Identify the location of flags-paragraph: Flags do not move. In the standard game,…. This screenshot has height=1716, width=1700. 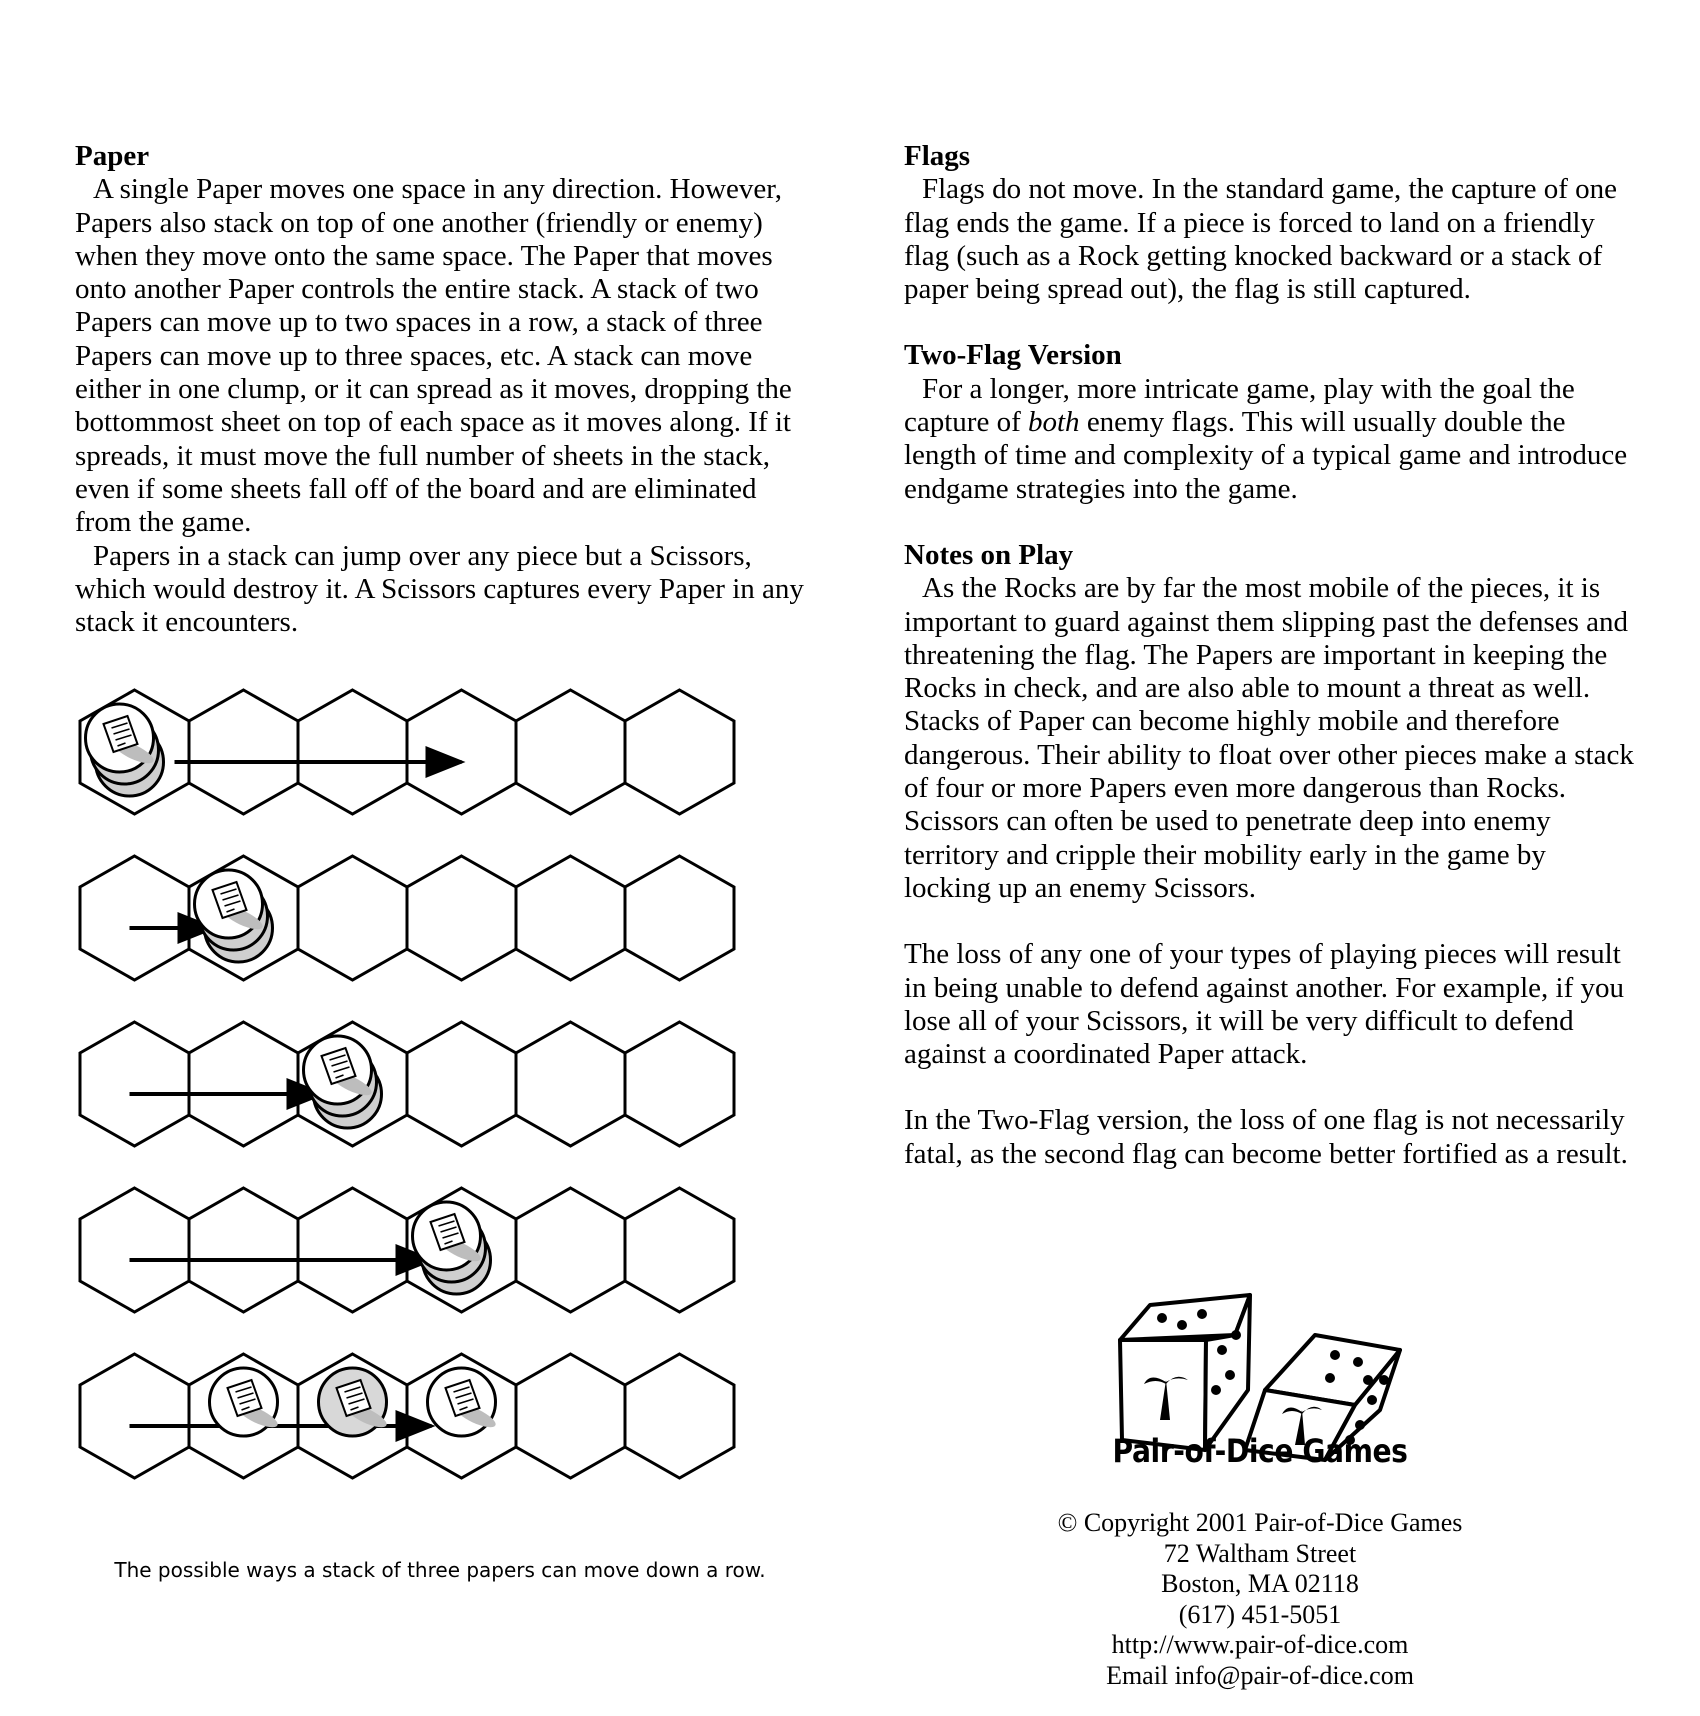
(1260, 239).